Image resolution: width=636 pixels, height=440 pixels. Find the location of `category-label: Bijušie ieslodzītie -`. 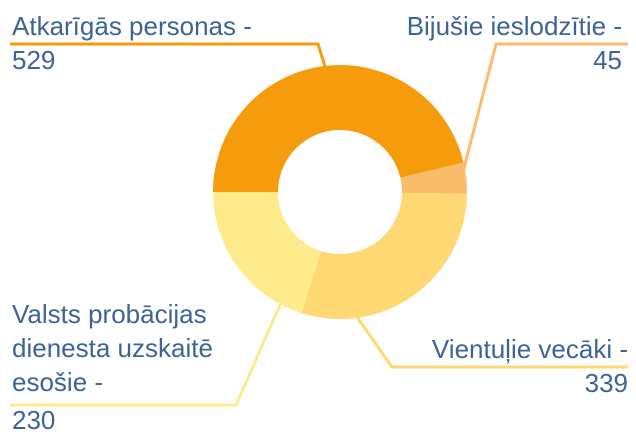

category-label: Bijušie ieslodzītie - is located at coordinates (514, 26).